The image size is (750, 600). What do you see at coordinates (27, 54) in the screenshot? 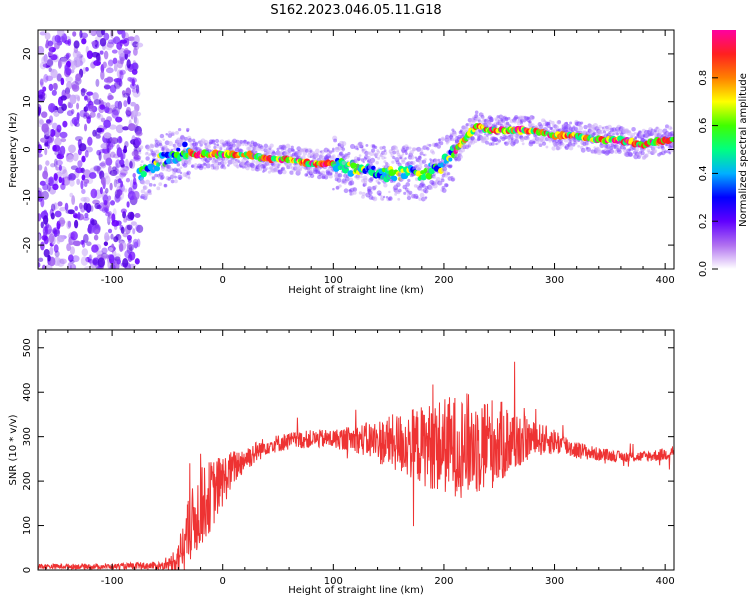
I see `spectrogram-y-tick-label: 20` at bounding box center [27, 54].